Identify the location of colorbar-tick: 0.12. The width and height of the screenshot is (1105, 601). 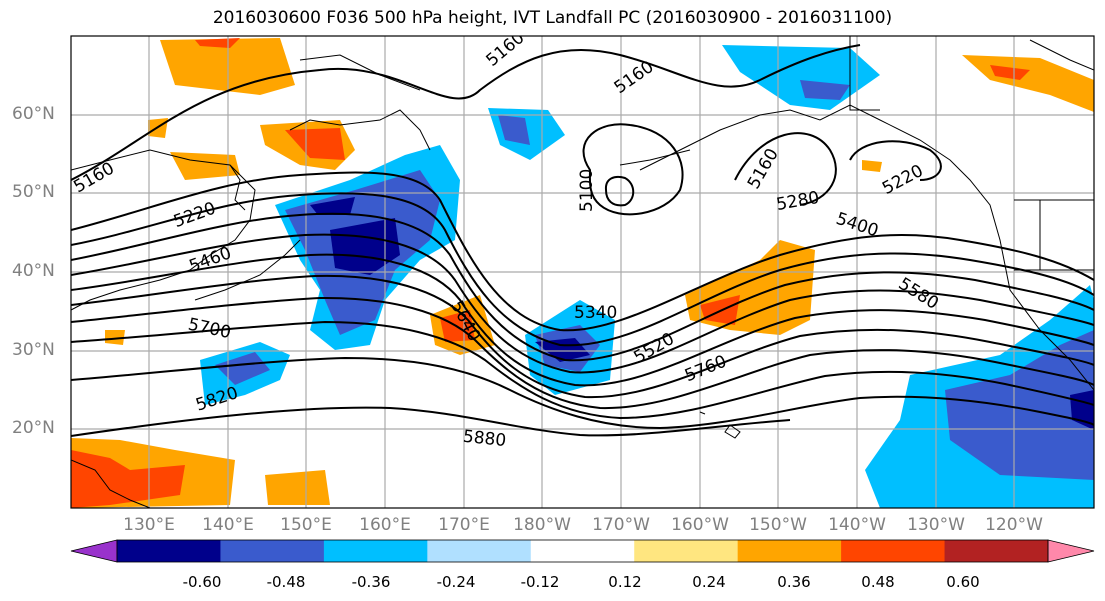
(625, 582).